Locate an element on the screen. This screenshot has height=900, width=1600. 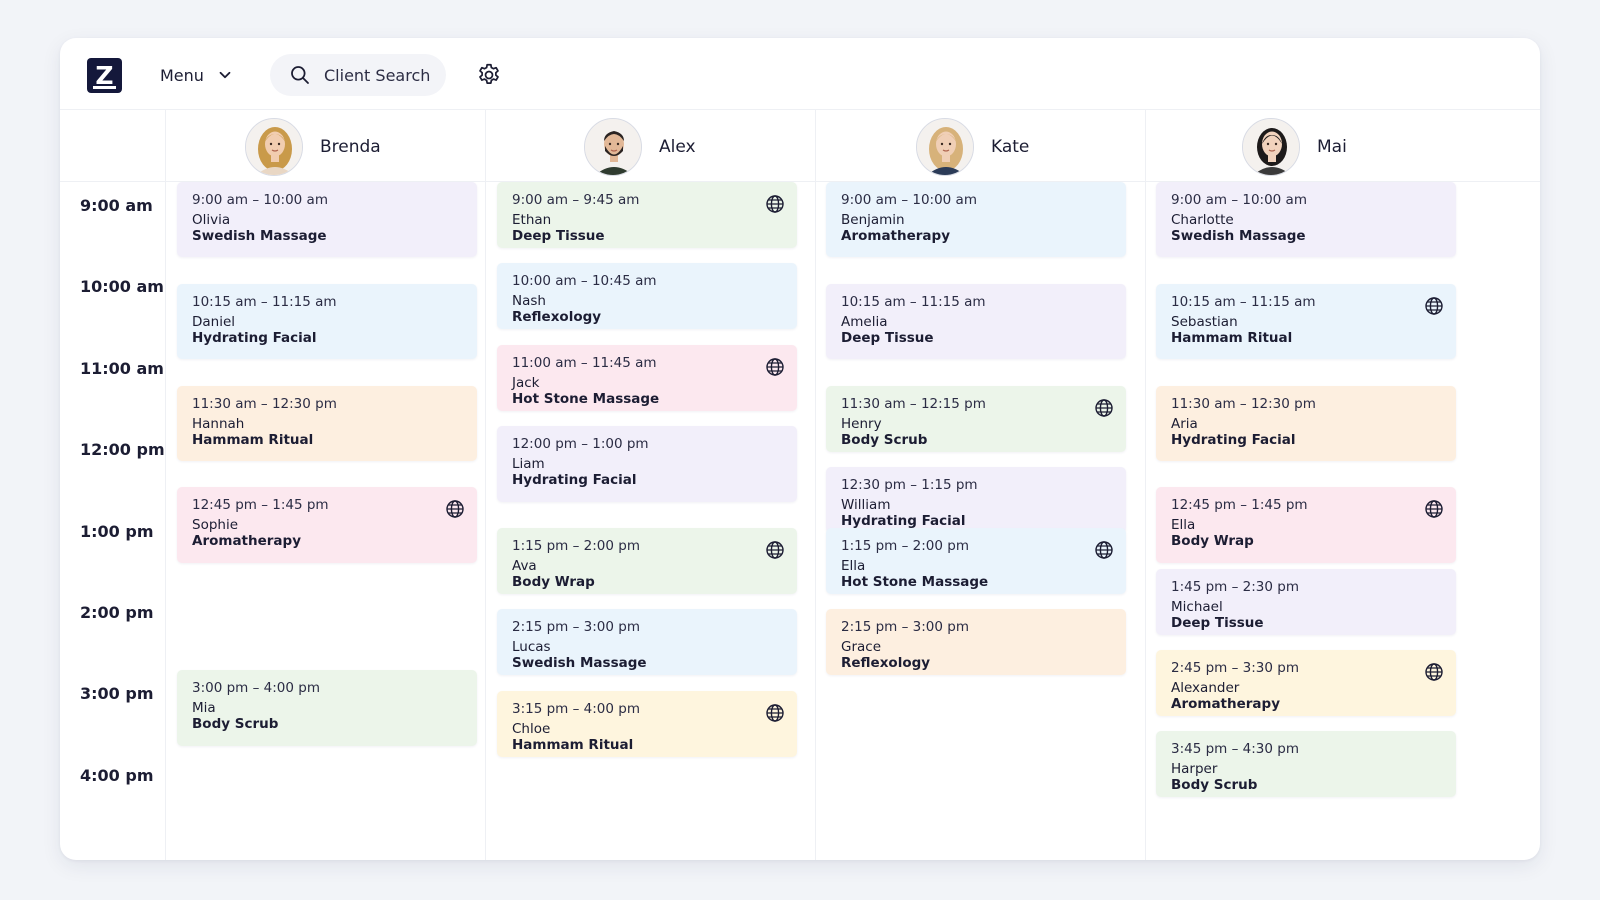
appointment-time: 1:15 pm – 2:00 pm is located at coordinates (905, 545).